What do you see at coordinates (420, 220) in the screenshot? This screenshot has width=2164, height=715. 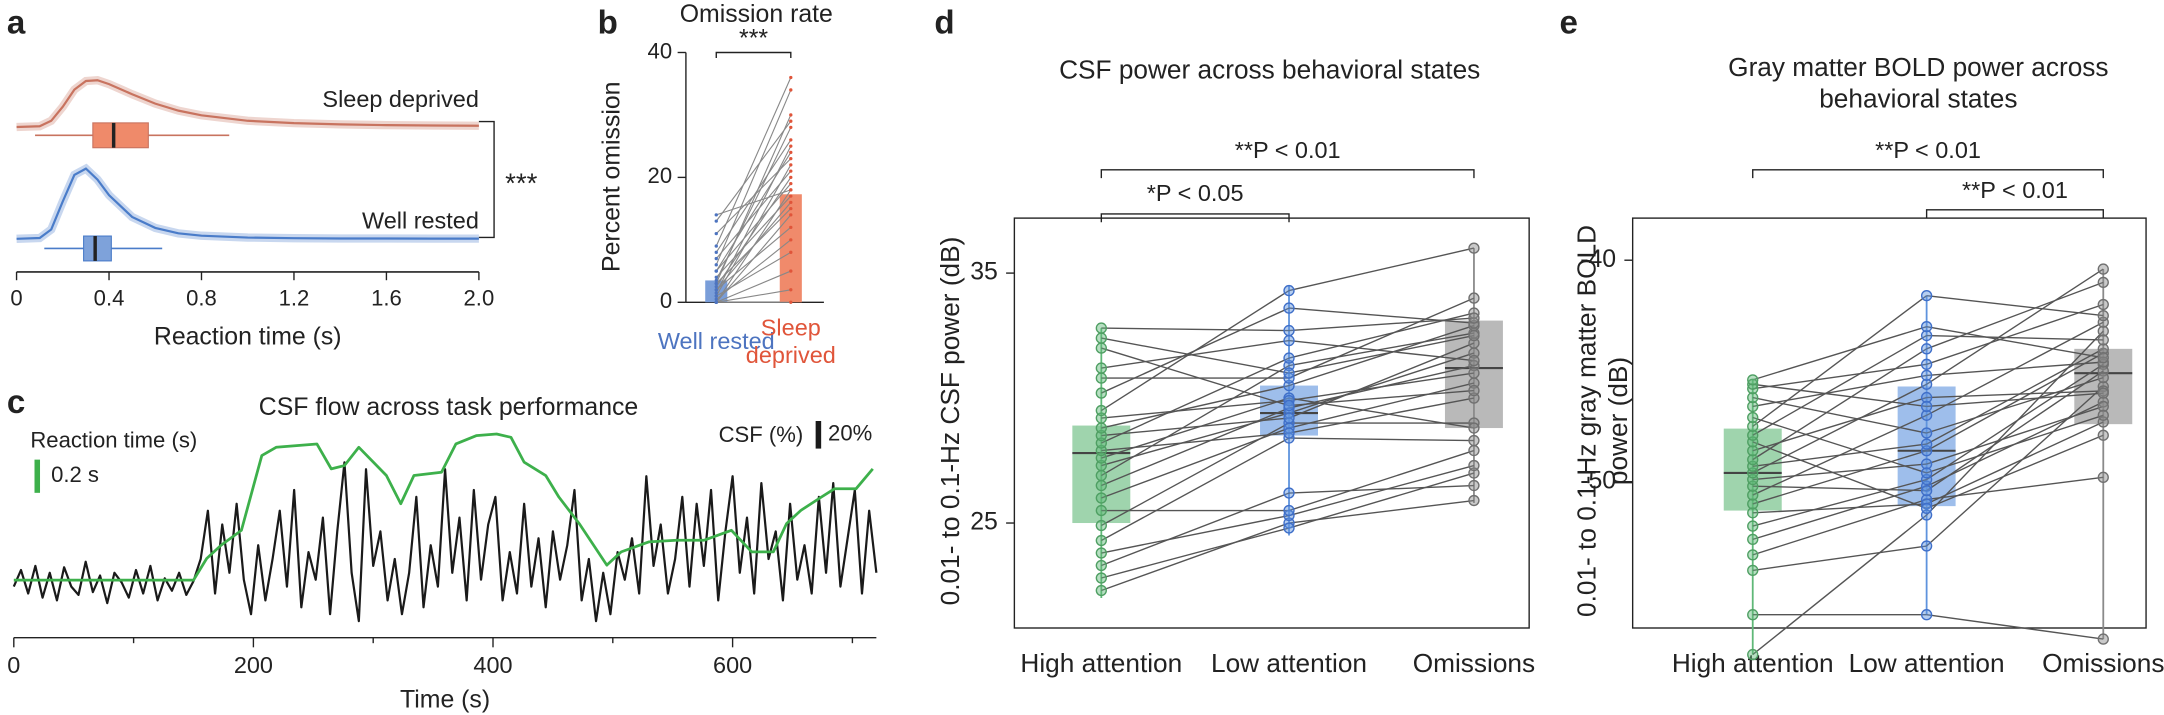 I see `series-label: Well rested` at bounding box center [420, 220].